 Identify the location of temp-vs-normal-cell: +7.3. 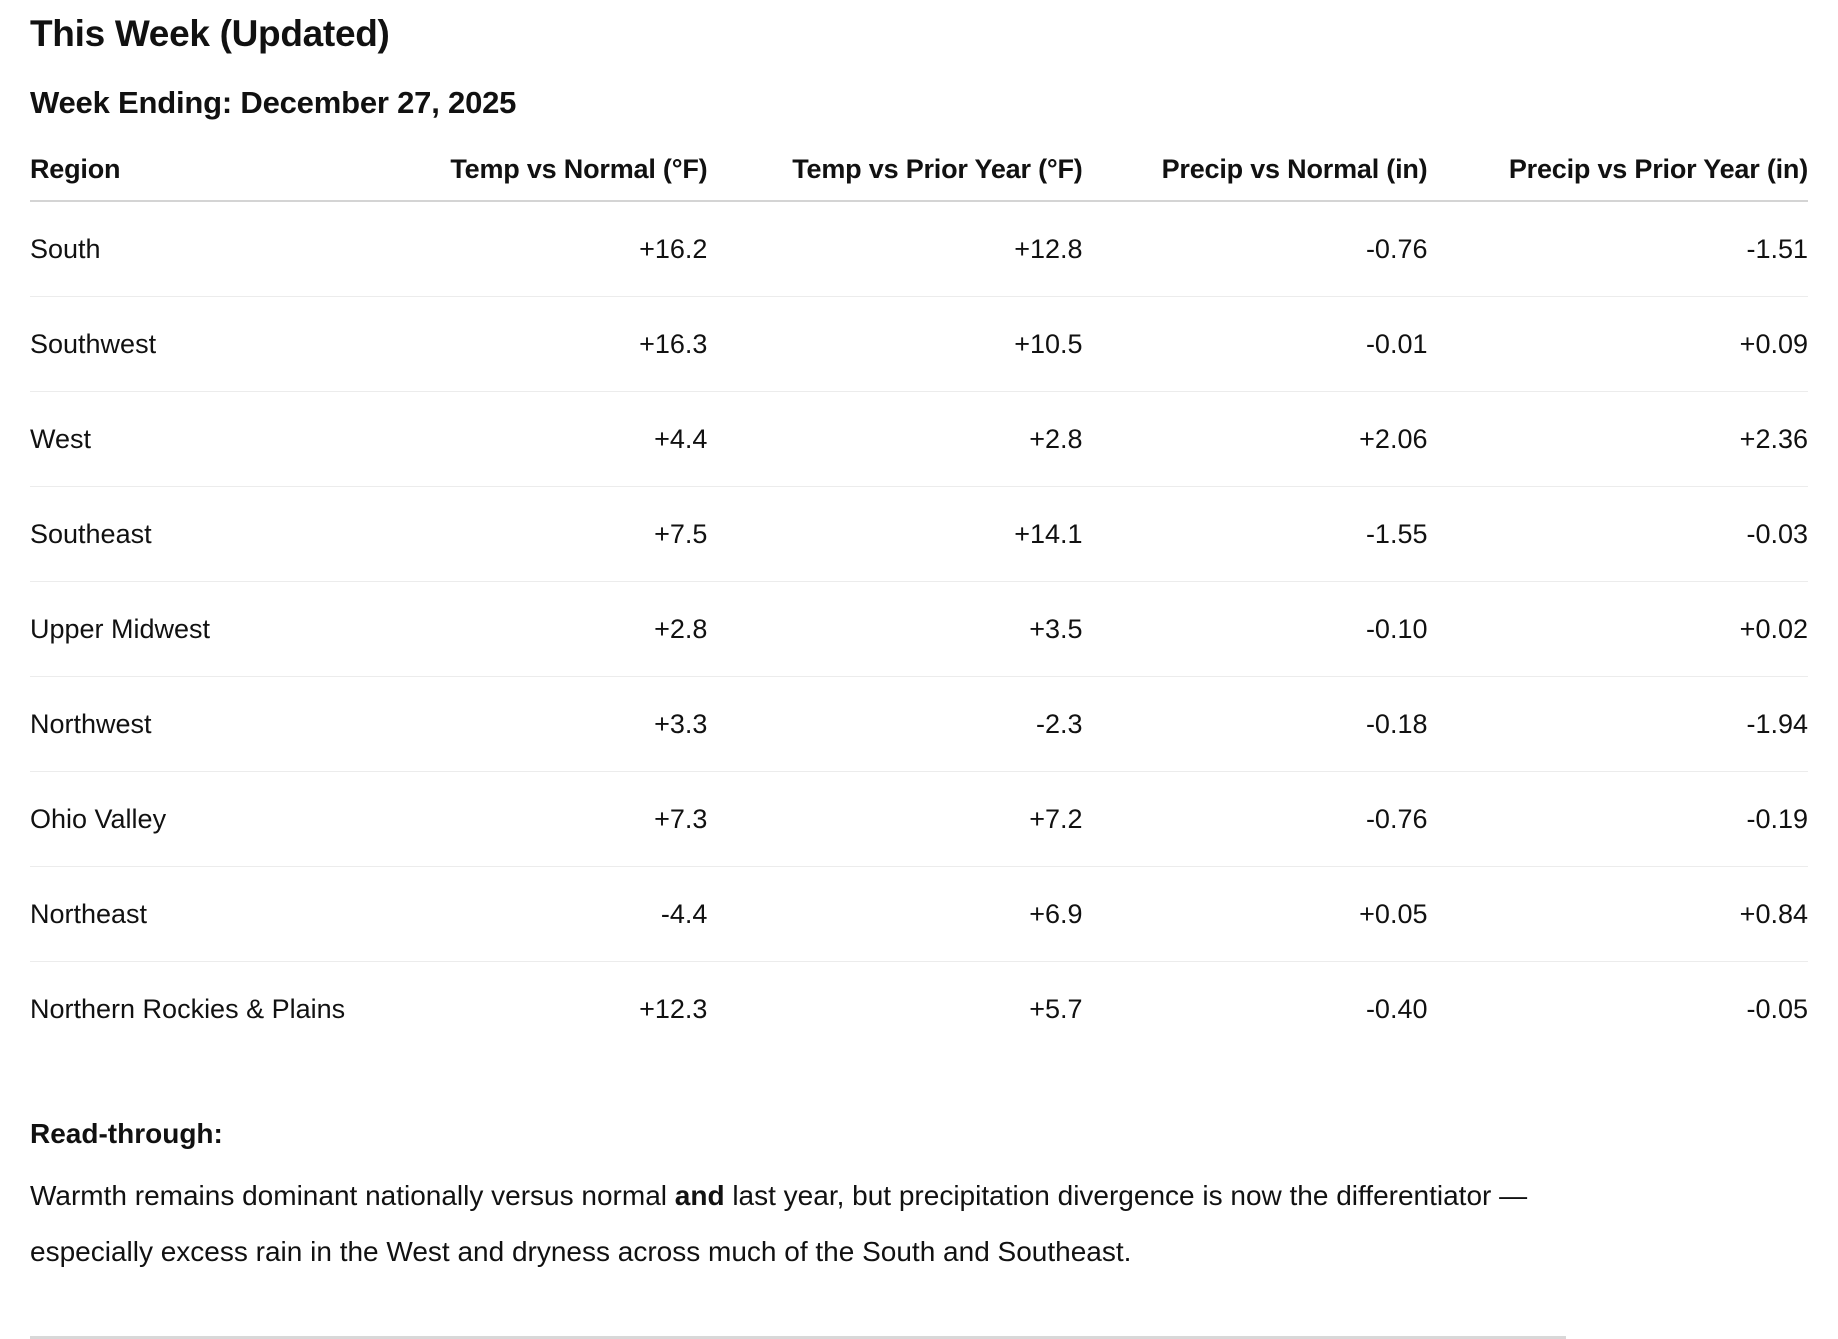
(555, 819).